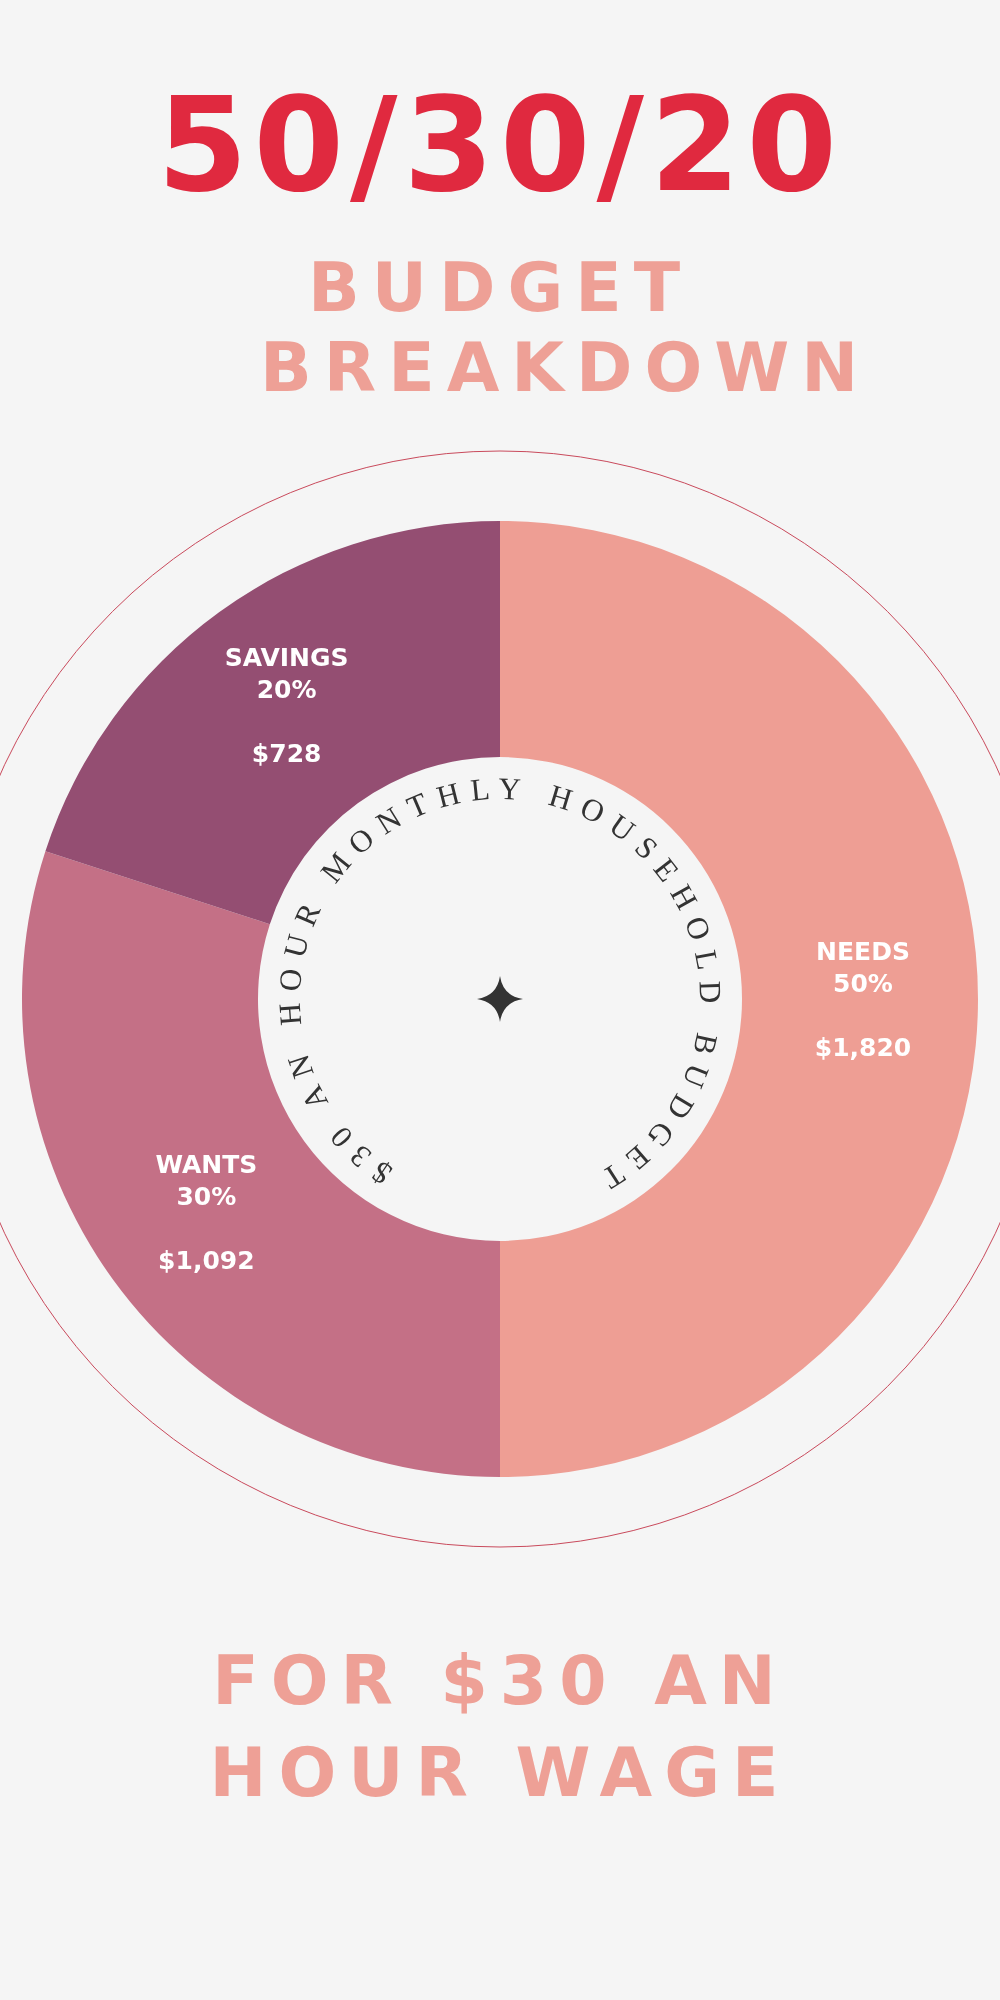 The height and width of the screenshot is (2000, 1000). I want to click on text: 50% $1,820, so click(863, 1015).